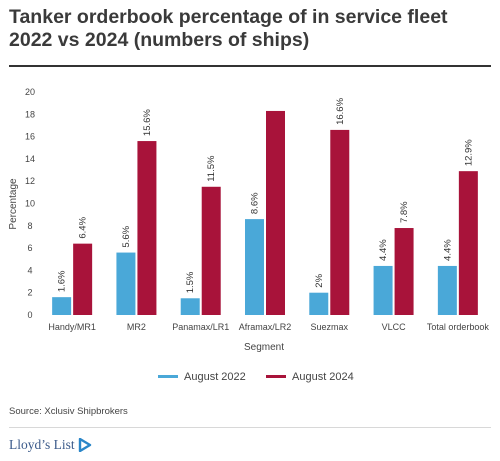 Image resolution: width=500 pixels, height=461 pixels. Describe the element at coordinates (42, 444) in the screenshot. I see `brand-name: Lloyd’s List` at that location.